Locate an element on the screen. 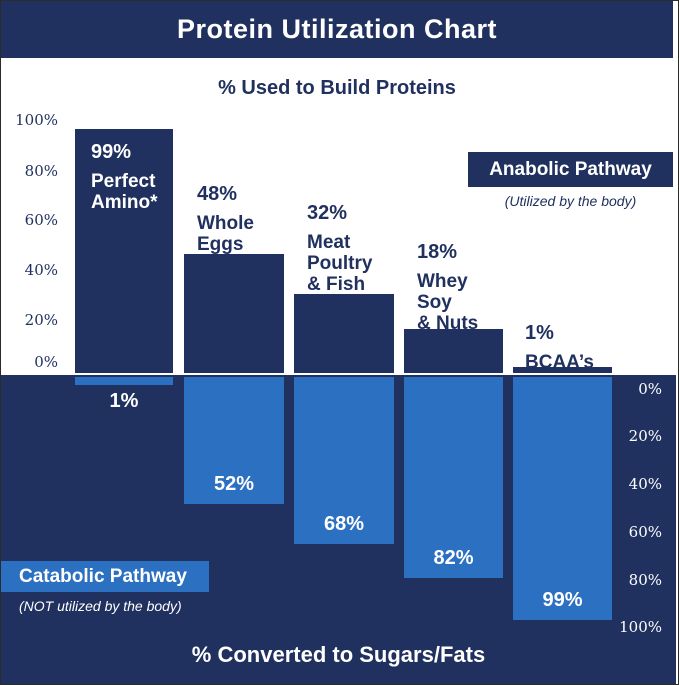 The image size is (679, 685). anabolic-bar-perfect-amino is located at coordinates (124, 250).